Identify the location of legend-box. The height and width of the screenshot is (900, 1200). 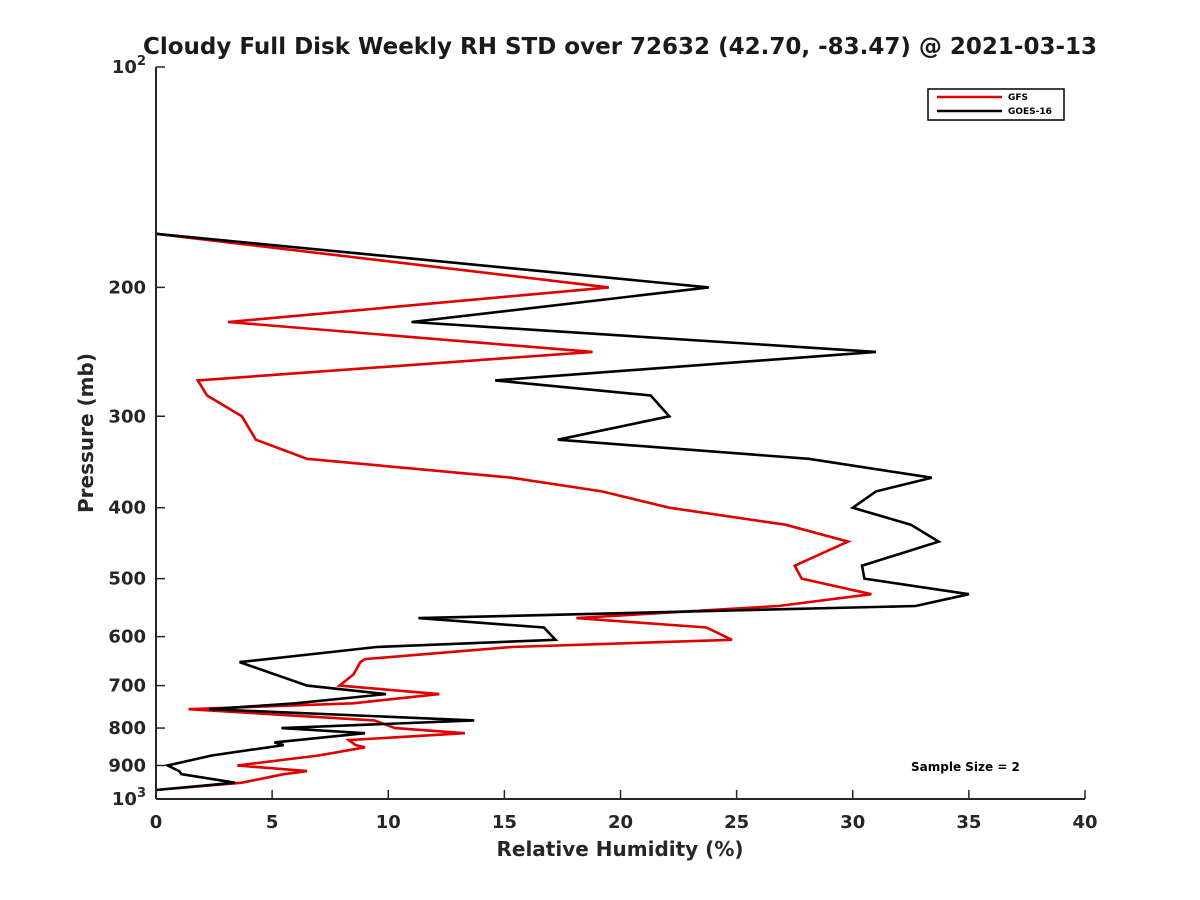
(996, 104).